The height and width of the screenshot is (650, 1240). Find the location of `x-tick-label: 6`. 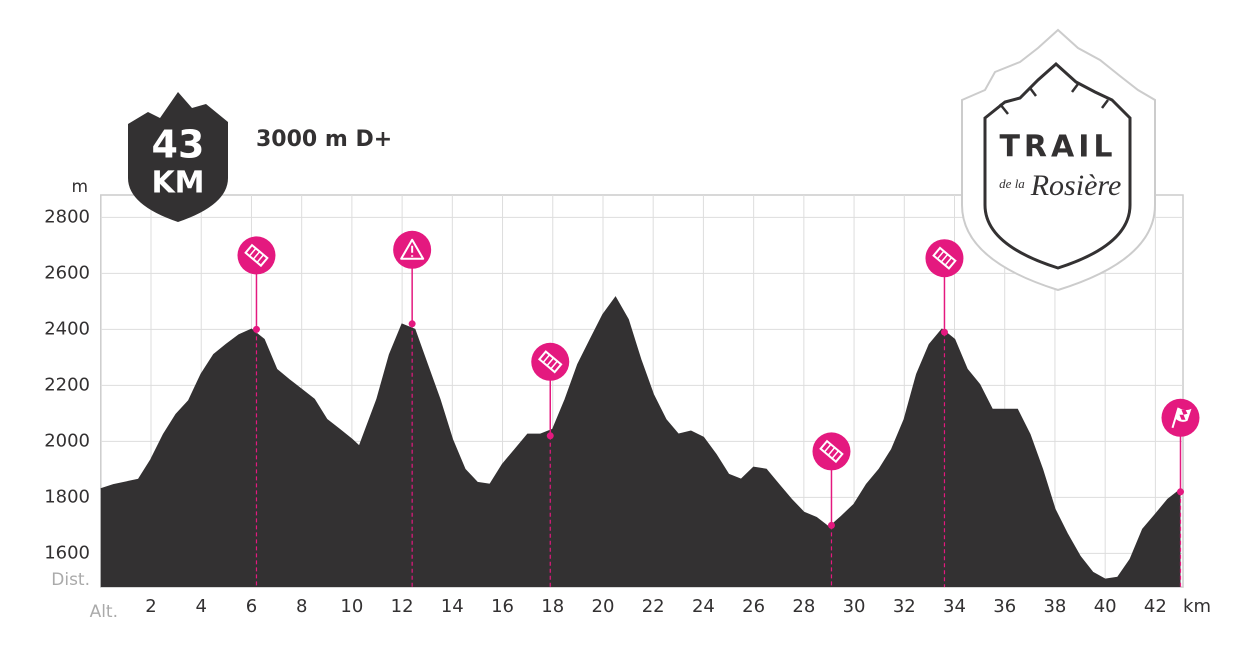

x-tick-label: 6 is located at coordinates (251, 606).